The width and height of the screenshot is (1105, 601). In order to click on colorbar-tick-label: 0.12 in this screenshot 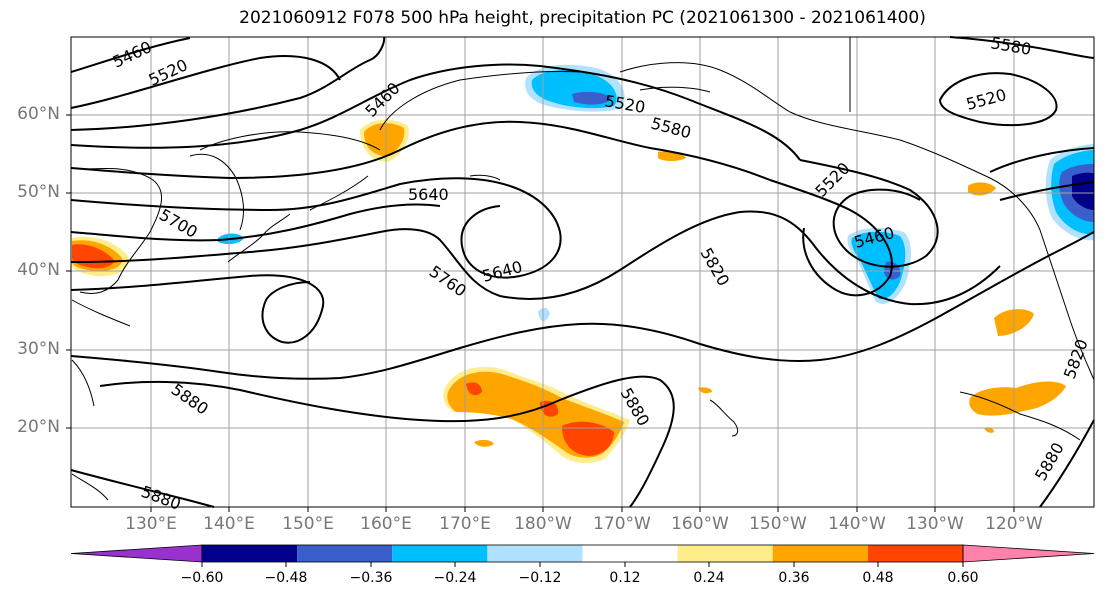, I will do `click(625, 578)`.